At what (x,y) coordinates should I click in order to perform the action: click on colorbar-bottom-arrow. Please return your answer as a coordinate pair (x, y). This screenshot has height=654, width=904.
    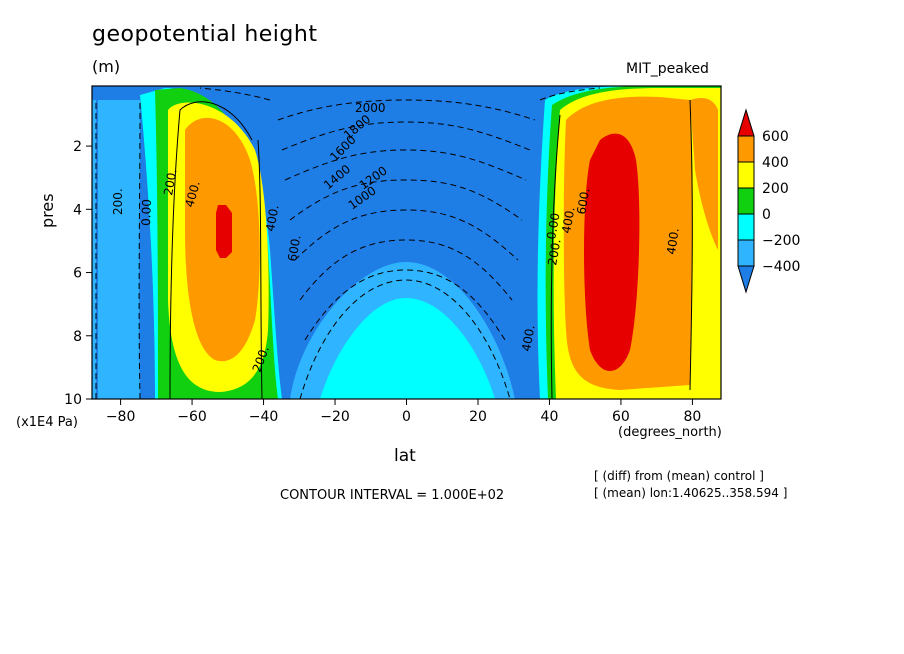
    Looking at the image, I should click on (746, 279).